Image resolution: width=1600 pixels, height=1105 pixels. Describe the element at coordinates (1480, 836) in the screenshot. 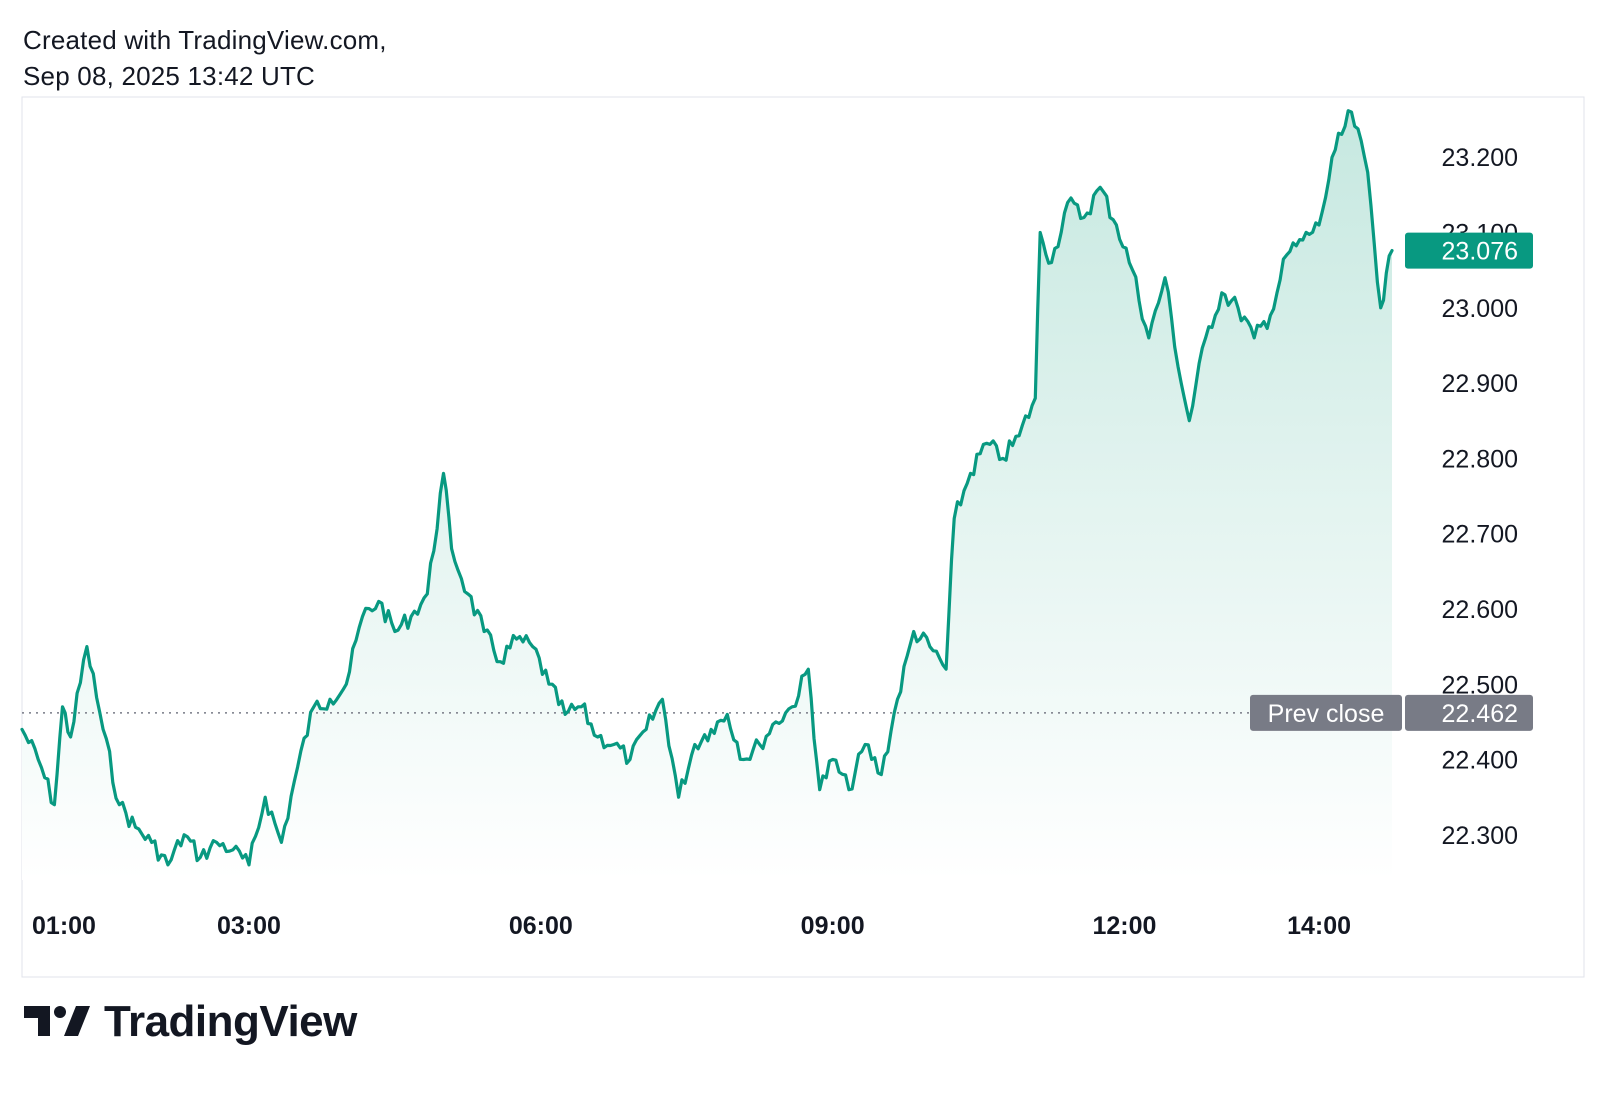

I see `y-tick-label: 22.300` at that location.